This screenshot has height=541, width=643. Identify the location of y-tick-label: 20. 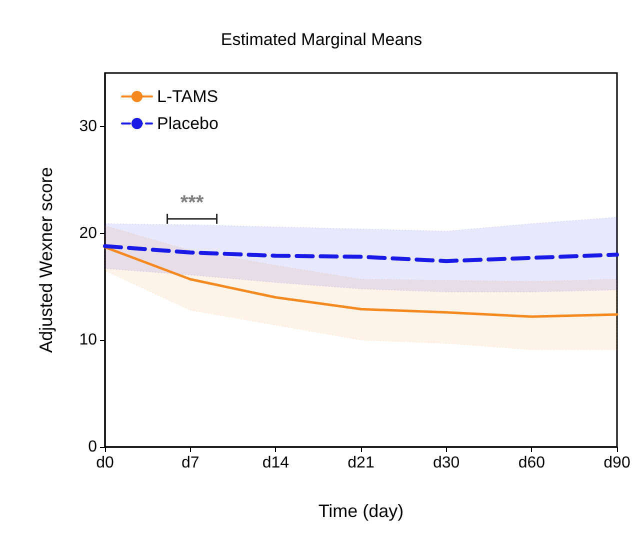
(88, 233).